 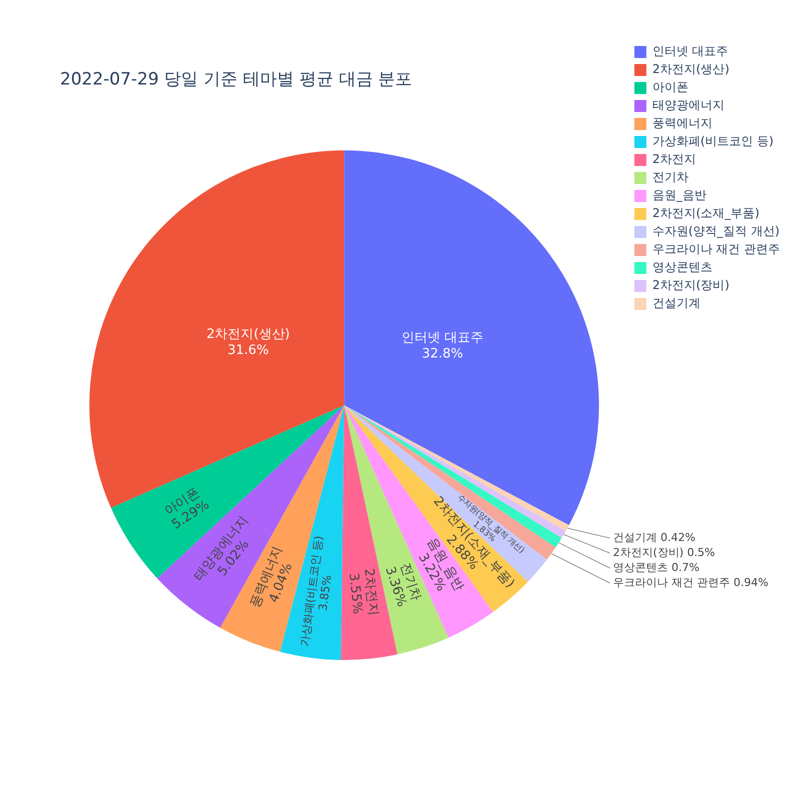 I want to click on legend-label: 2차전지(생산), so click(x=691, y=69).